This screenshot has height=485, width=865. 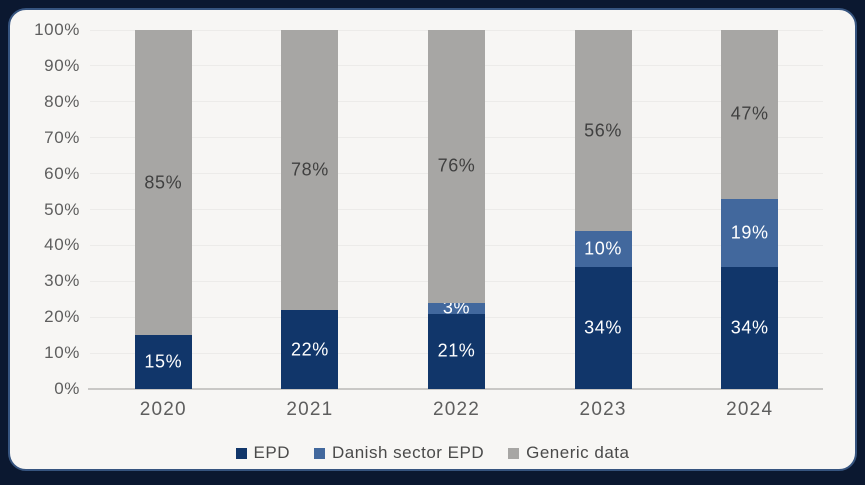 I want to click on y-axis-tick-label: 70%, so click(x=62, y=137).